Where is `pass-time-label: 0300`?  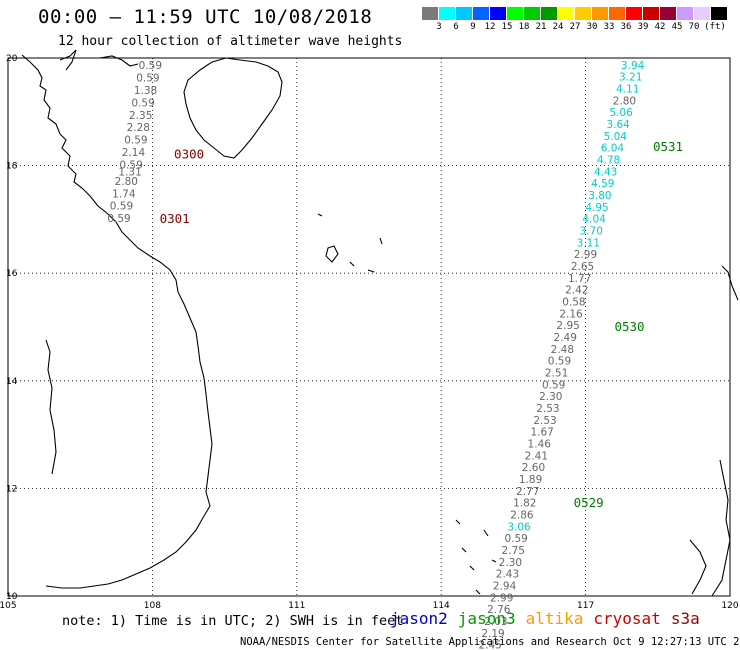
pass-time-label: 0300 is located at coordinates (189, 154).